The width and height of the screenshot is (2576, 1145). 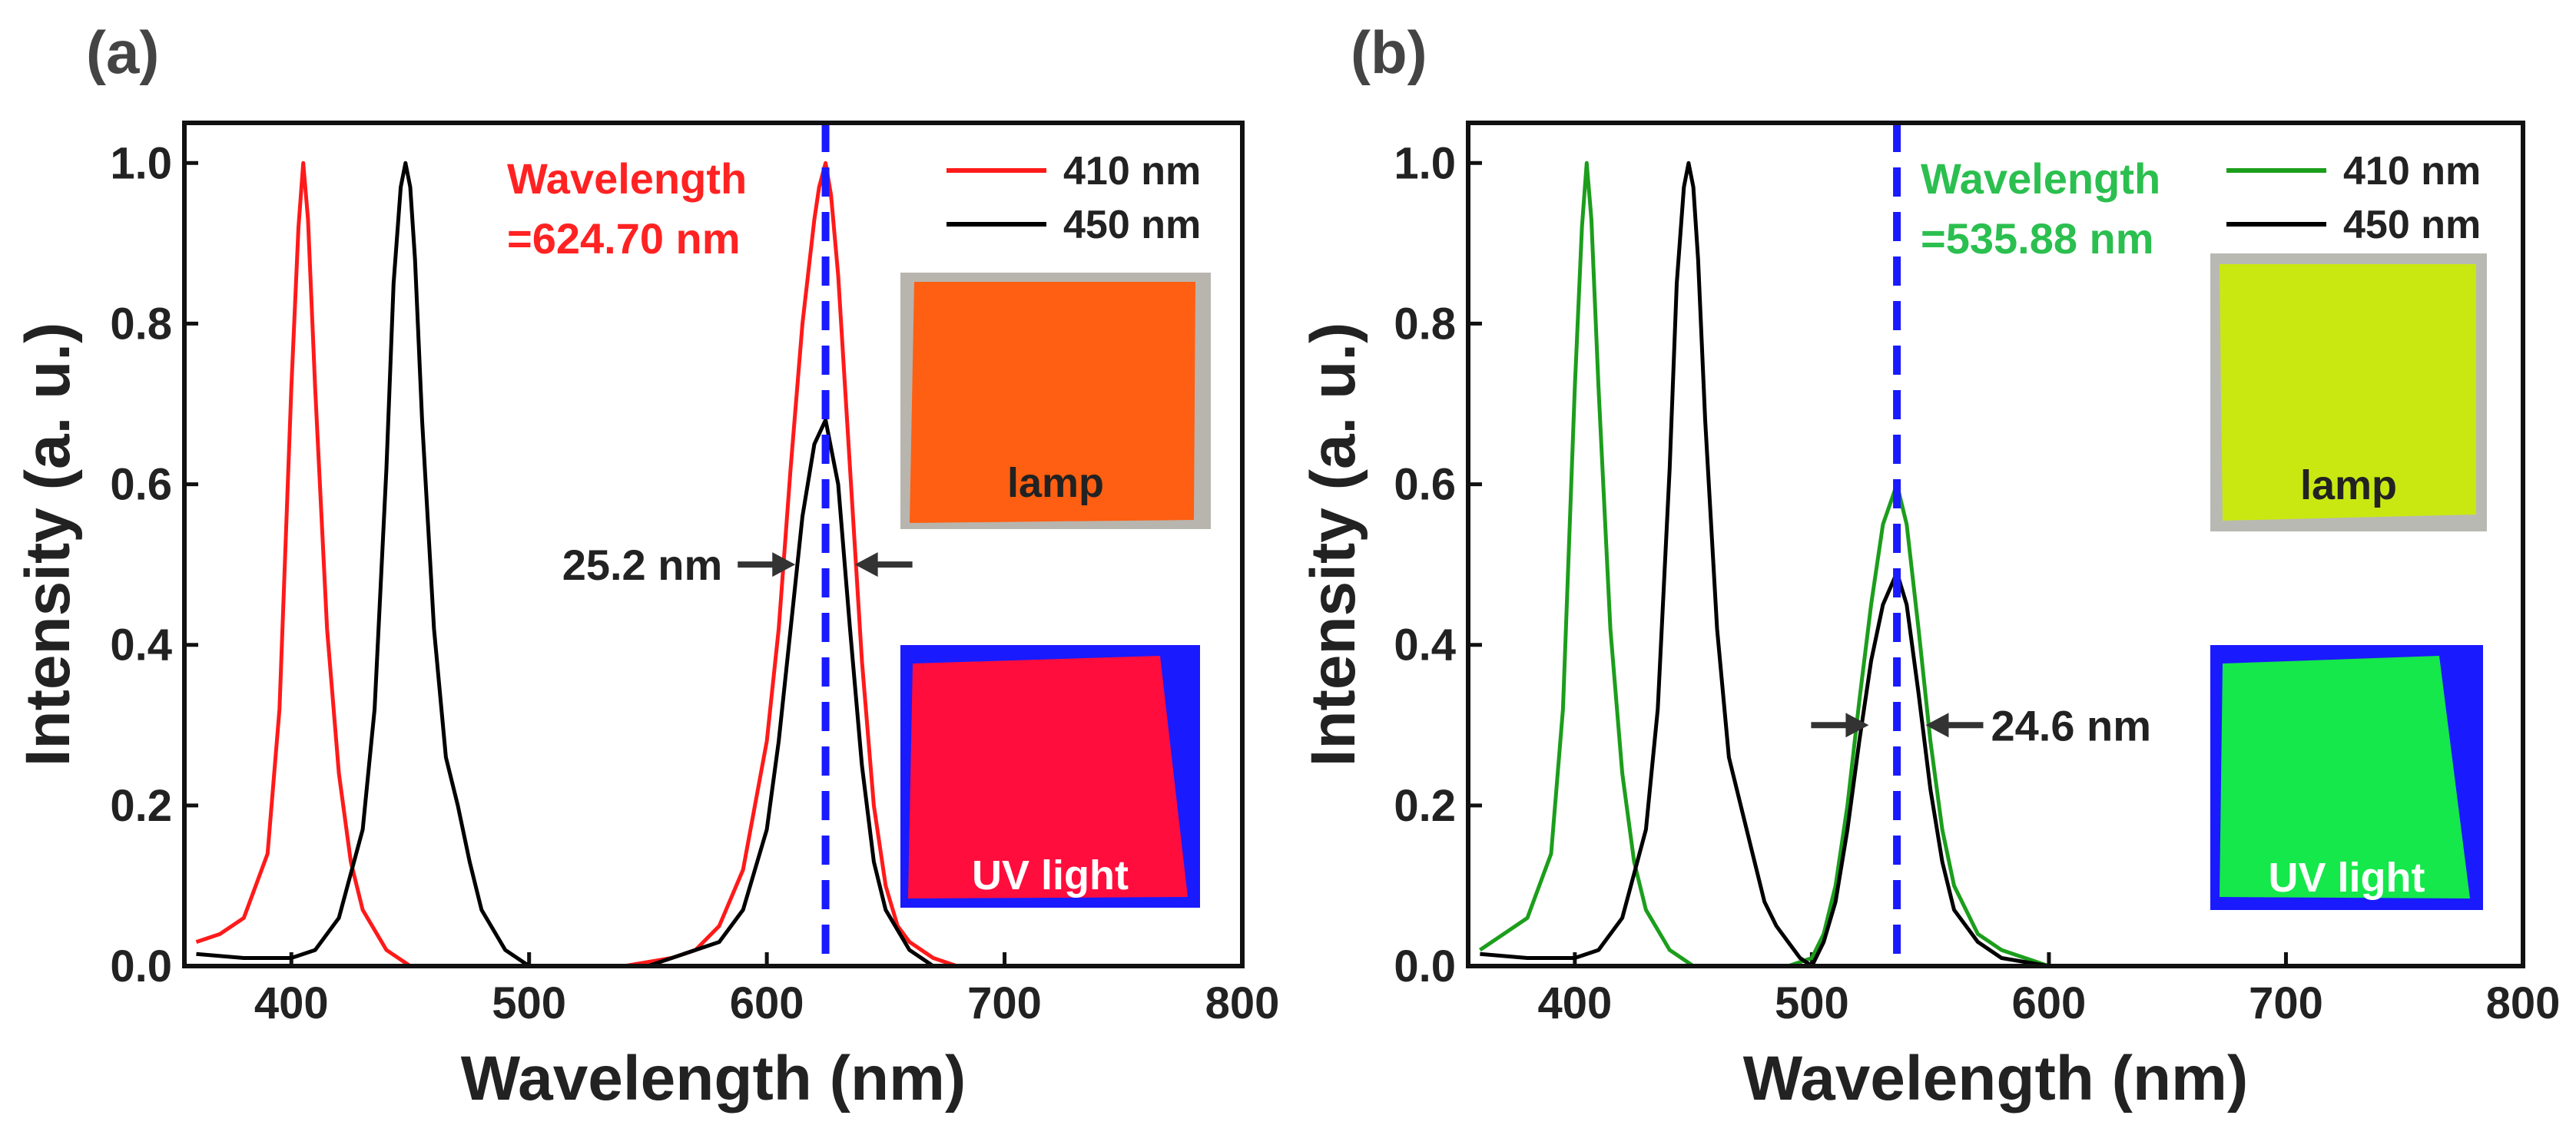 I want to click on panel-b-label: (b), so click(x=1389, y=52).